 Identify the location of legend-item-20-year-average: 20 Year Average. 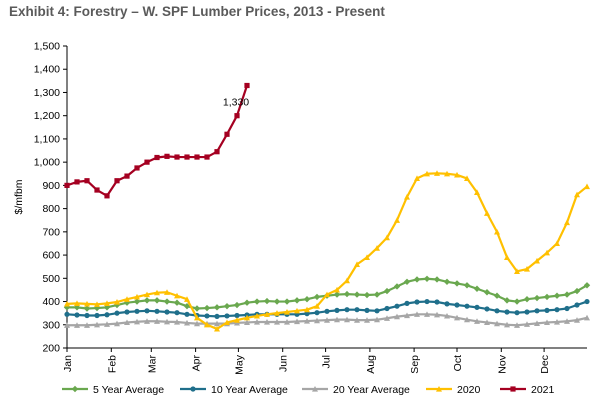
(356, 390).